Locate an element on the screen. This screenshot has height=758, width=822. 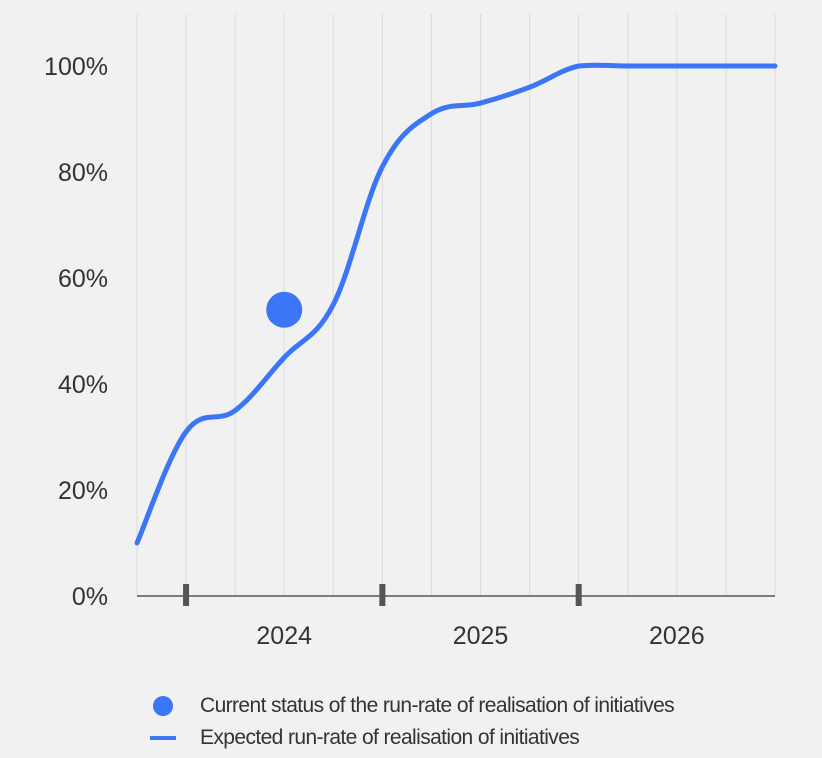
y-tick-label: 60% is located at coordinates (83, 279).